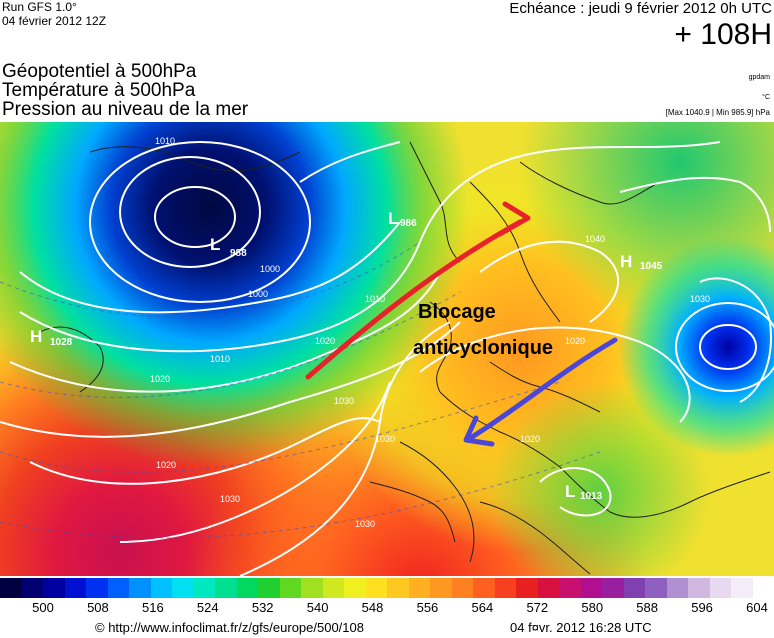 This screenshot has height=638, width=774. What do you see at coordinates (99, 90) in the screenshot?
I see `field-title-temperature: Température à 500hPa` at bounding box center [99, 90].